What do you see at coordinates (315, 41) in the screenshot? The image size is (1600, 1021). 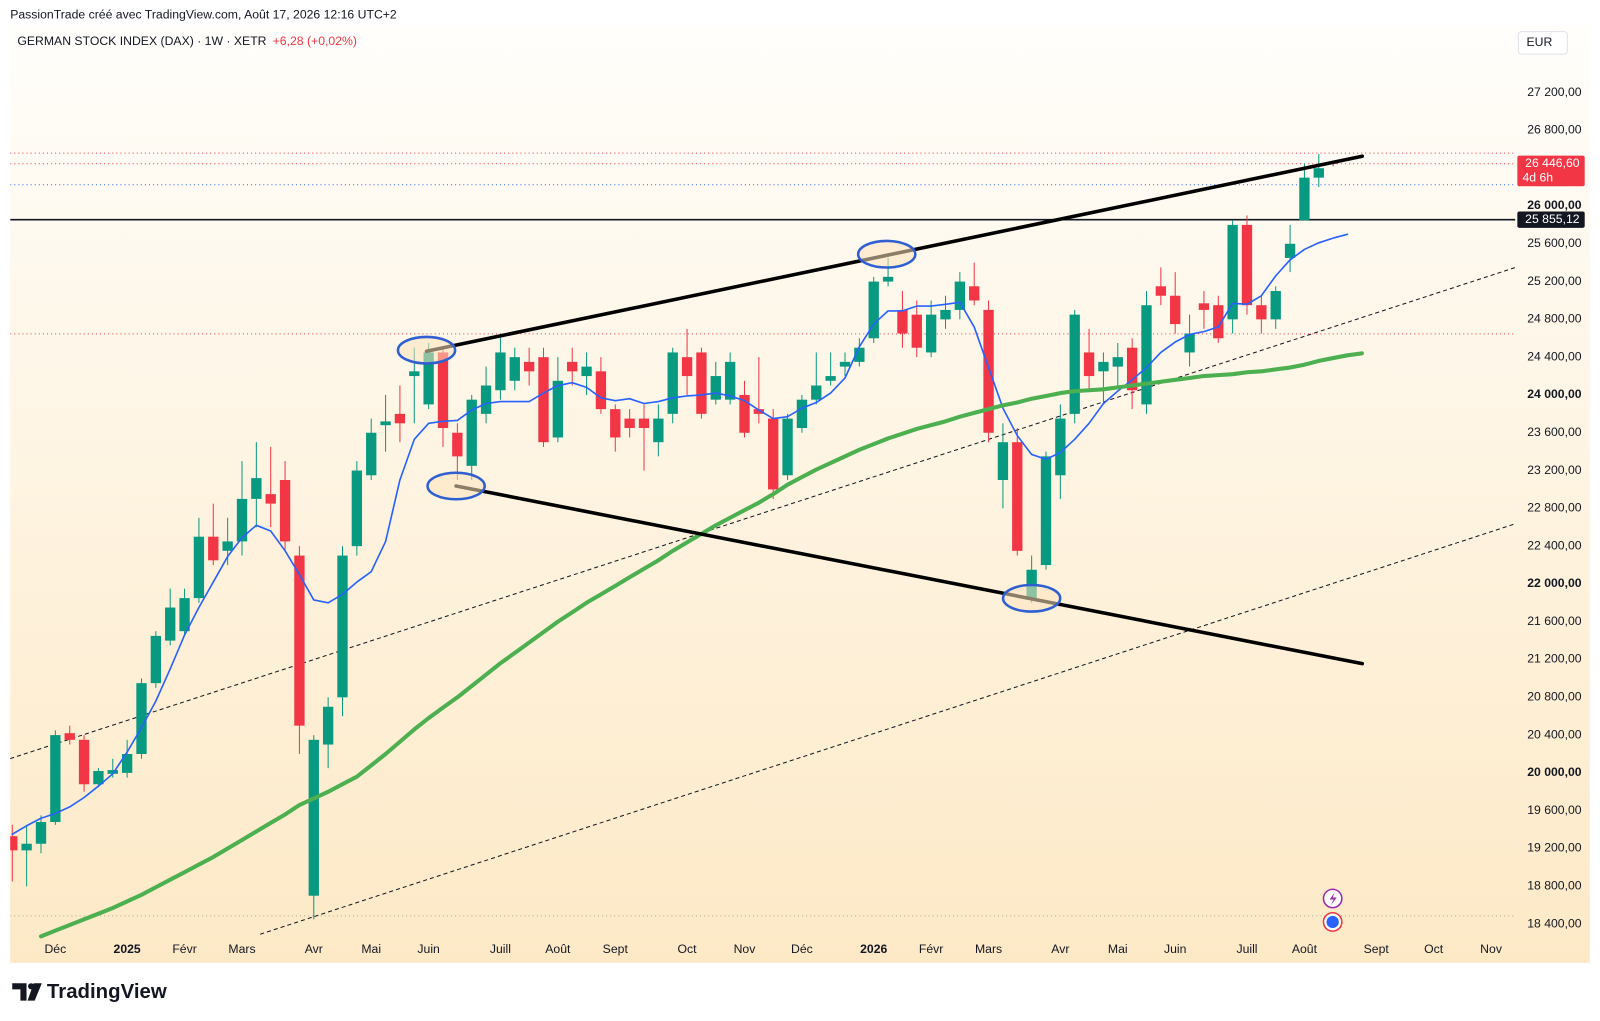 I see `price-change: +6,28 (+0,02%)` at bounding box center [315, 41].